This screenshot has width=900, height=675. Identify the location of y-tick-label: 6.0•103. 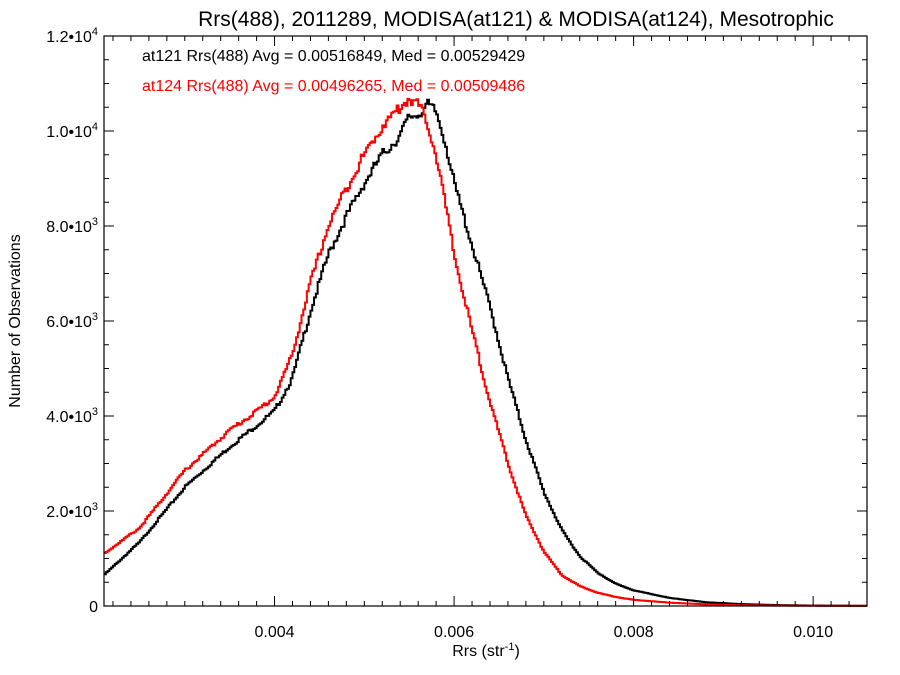
(72, 321).